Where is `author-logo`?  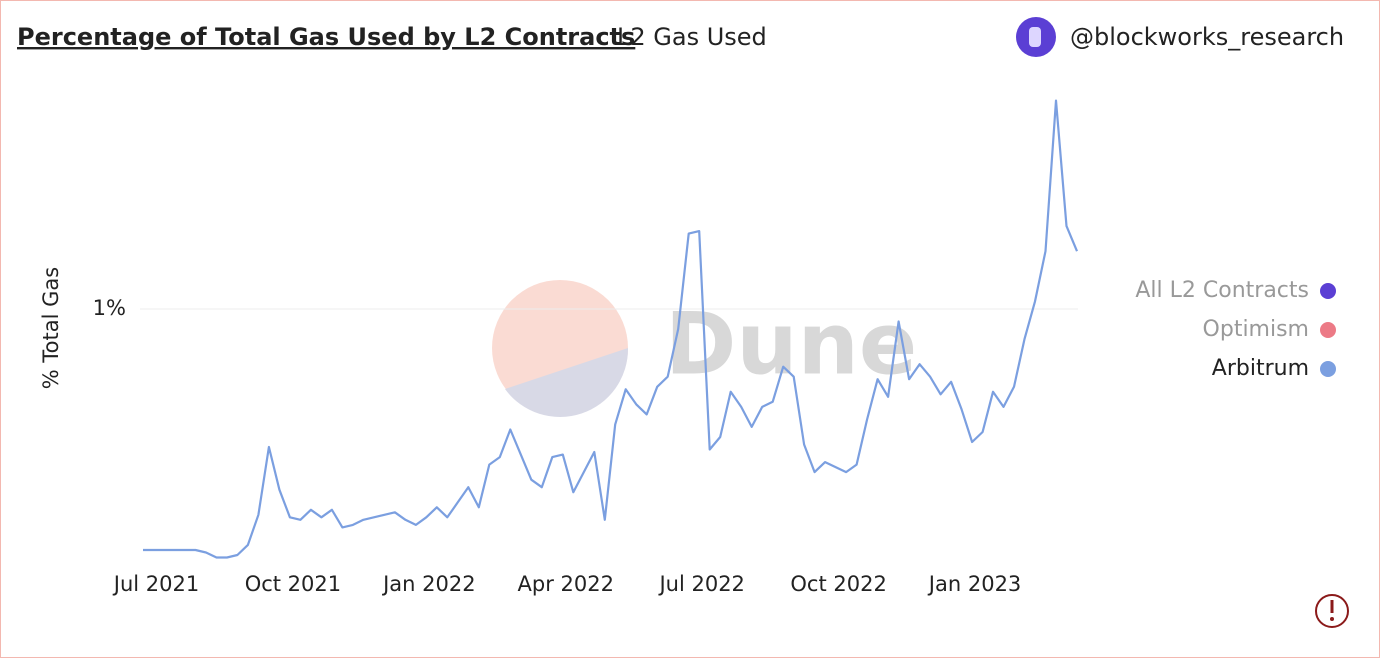 author-logo is located at coordinates (1036, 37).